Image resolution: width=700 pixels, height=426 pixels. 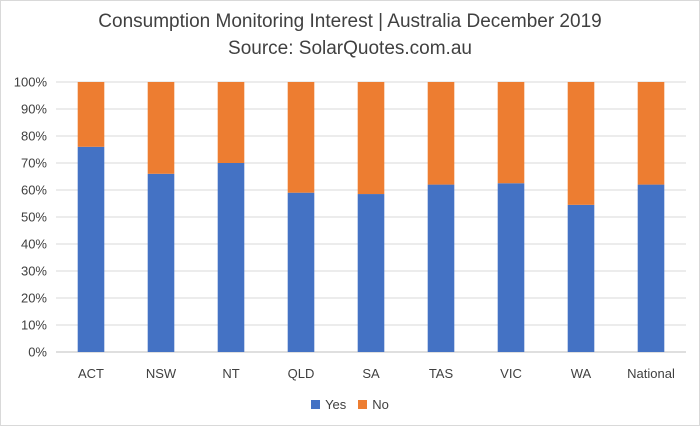 What do you see at coordinates (441, 373) in the screenshot?
I see `x-tick-label: TAS` at bounding box center [441, 373].